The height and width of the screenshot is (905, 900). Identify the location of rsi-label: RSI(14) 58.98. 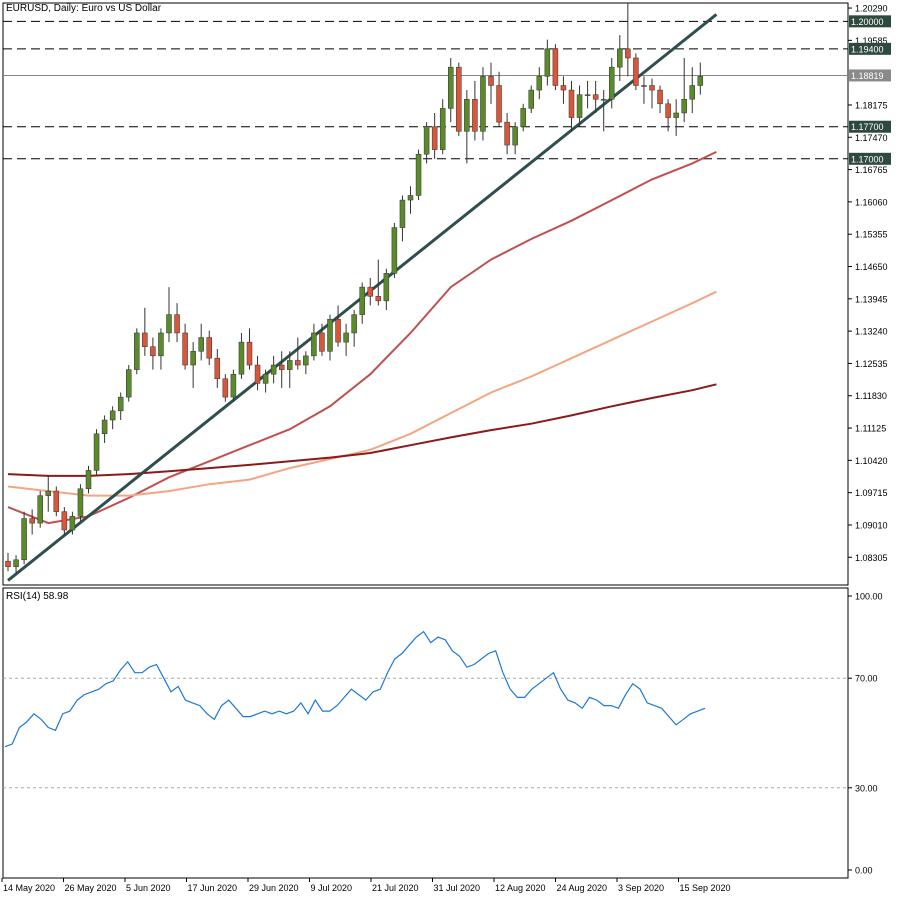
(37, 596).